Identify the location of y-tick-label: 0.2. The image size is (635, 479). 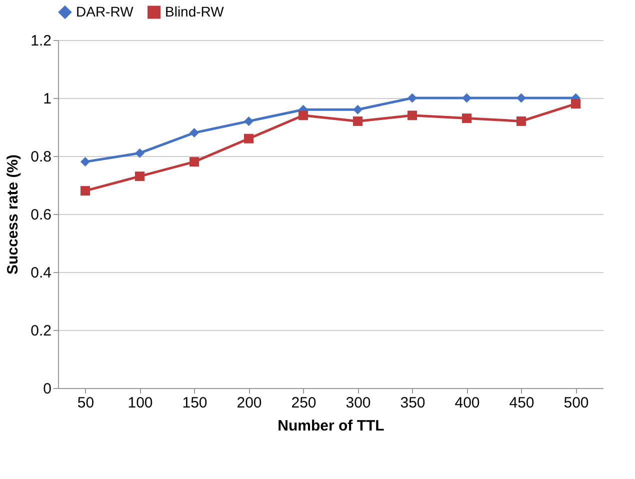
(41, 331).